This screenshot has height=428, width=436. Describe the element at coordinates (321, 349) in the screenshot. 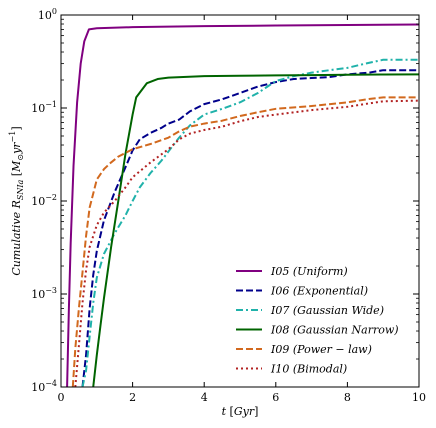

I see `legend-label-5: I09 (Power − law)` at that location.